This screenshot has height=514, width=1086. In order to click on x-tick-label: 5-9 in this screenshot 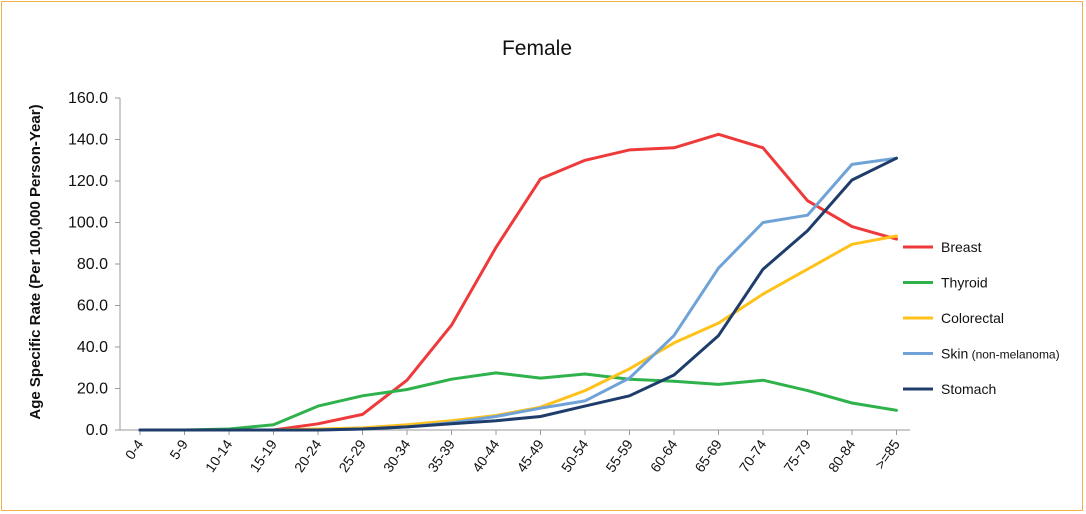, I will do `click(178, 449)`.